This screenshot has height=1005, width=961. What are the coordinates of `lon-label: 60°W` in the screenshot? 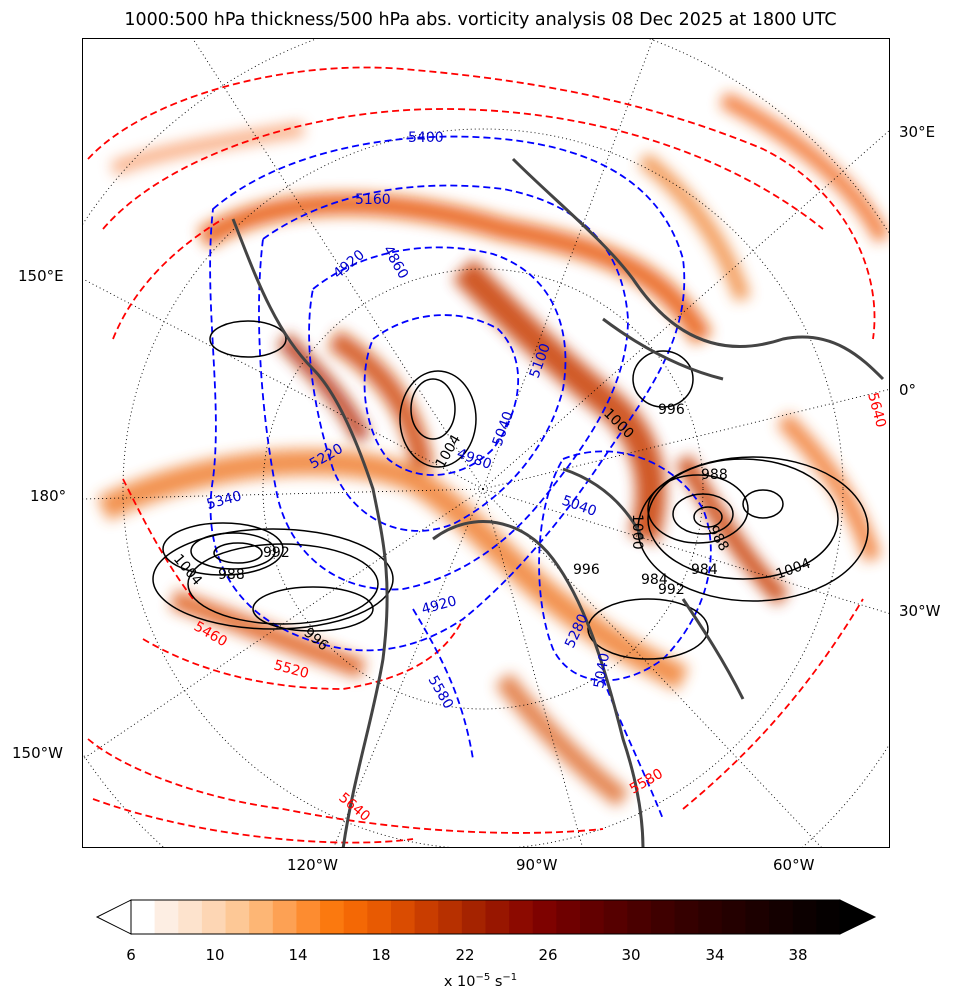 It's located at (794, 865).